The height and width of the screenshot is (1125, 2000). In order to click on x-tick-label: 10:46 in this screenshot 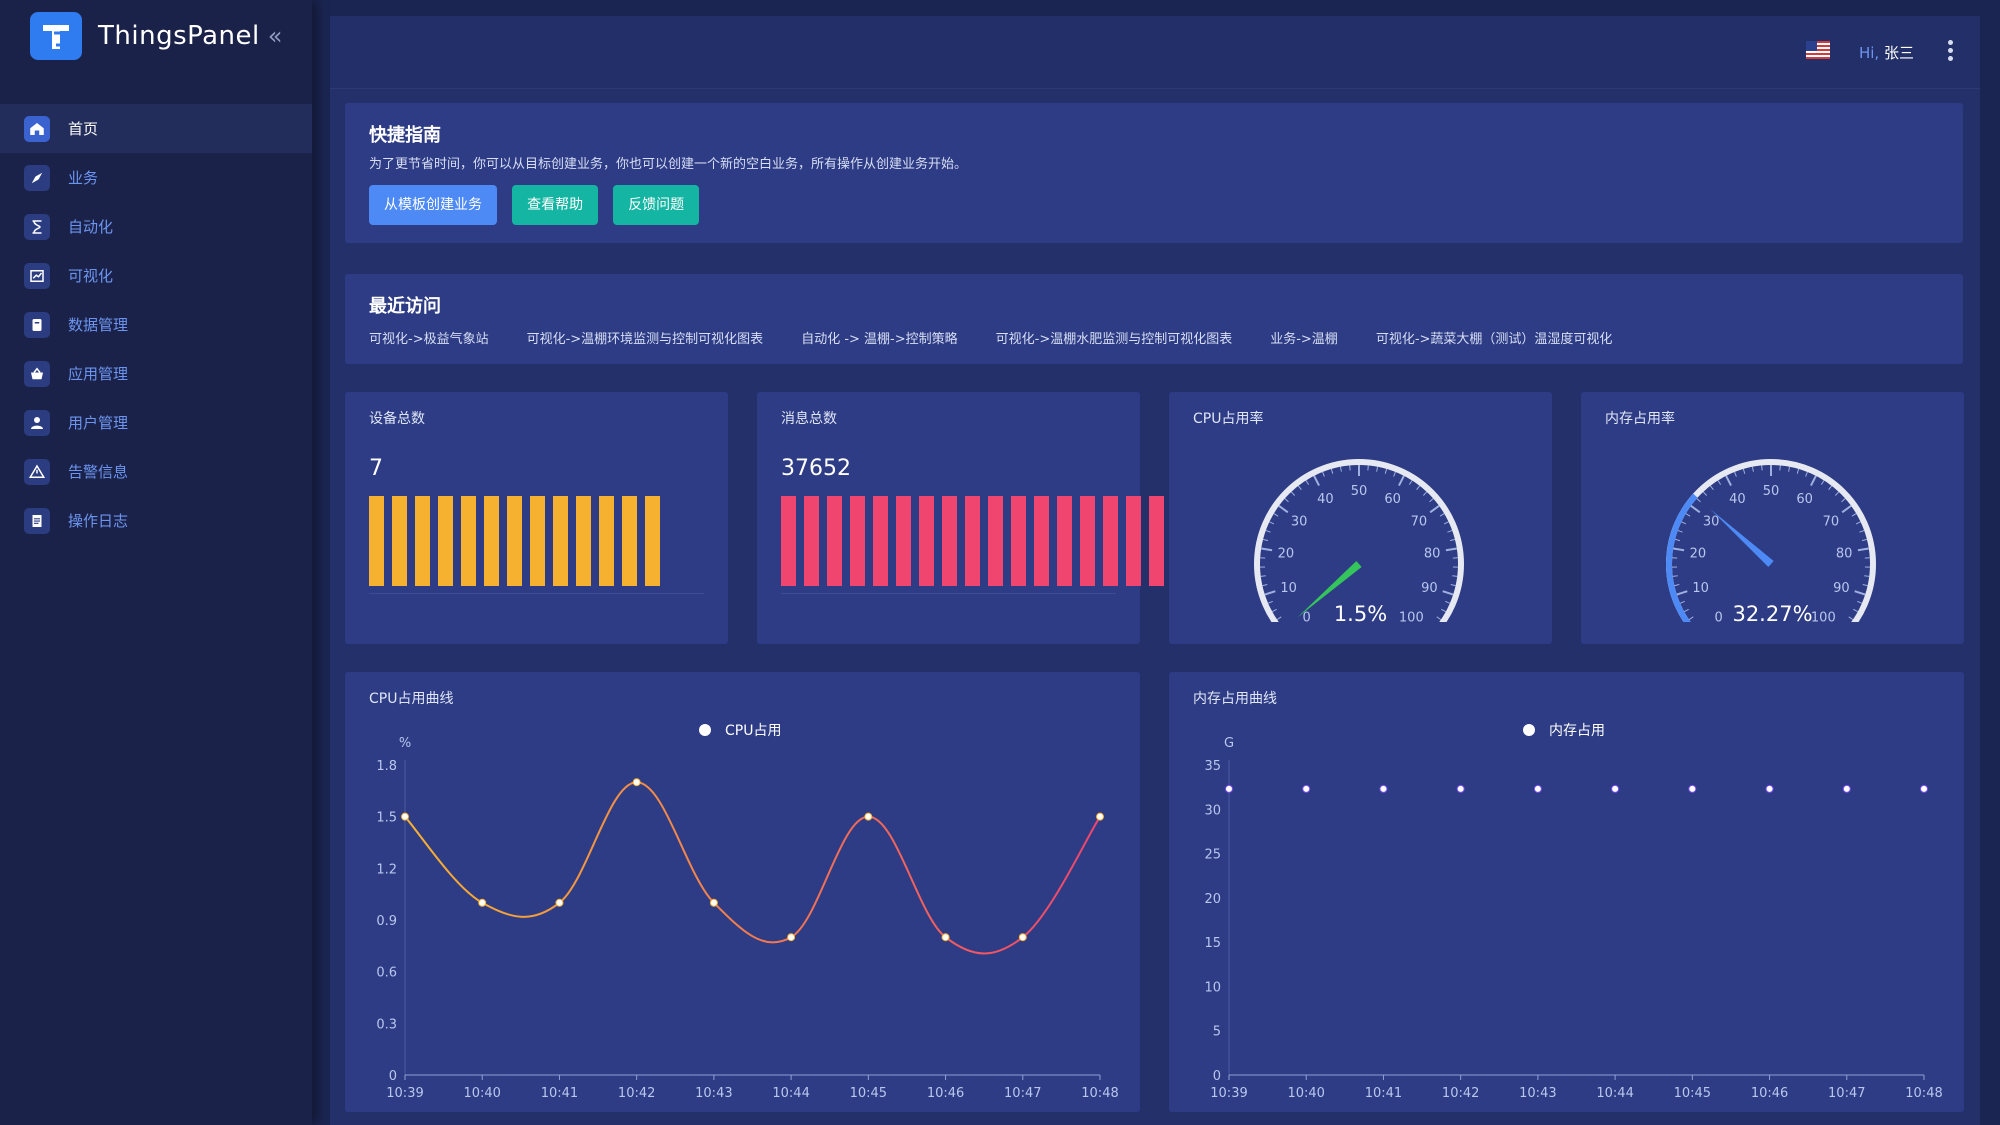, I will do `click(1769, 1093)`.